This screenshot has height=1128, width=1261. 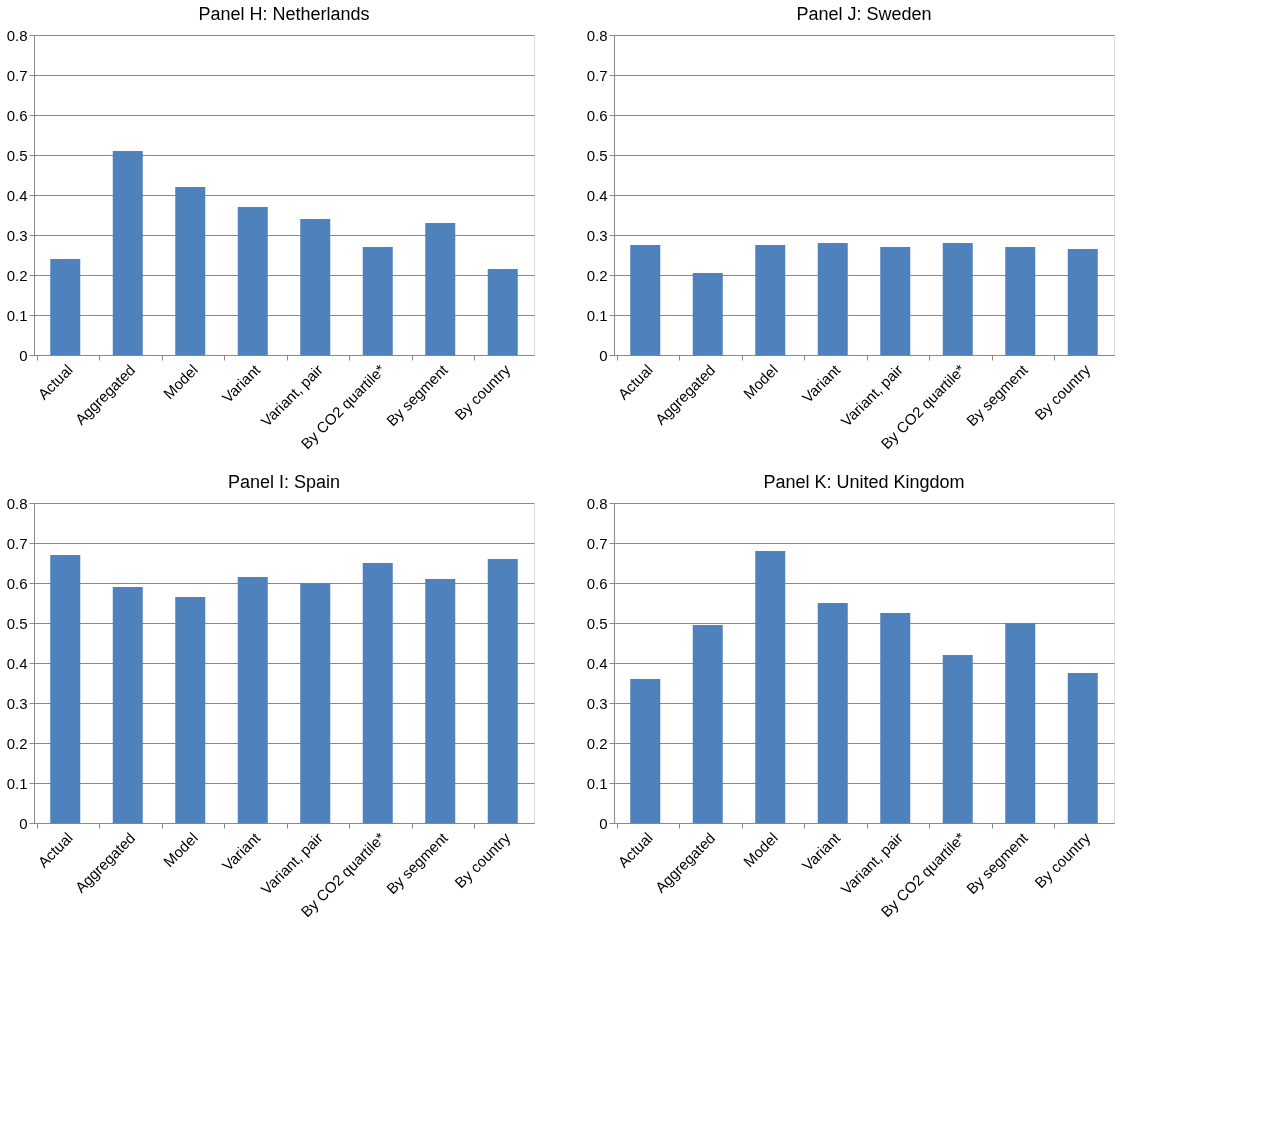 I want to click on chart-title: Panel H: Netherlands, so click(x=284, y=14).